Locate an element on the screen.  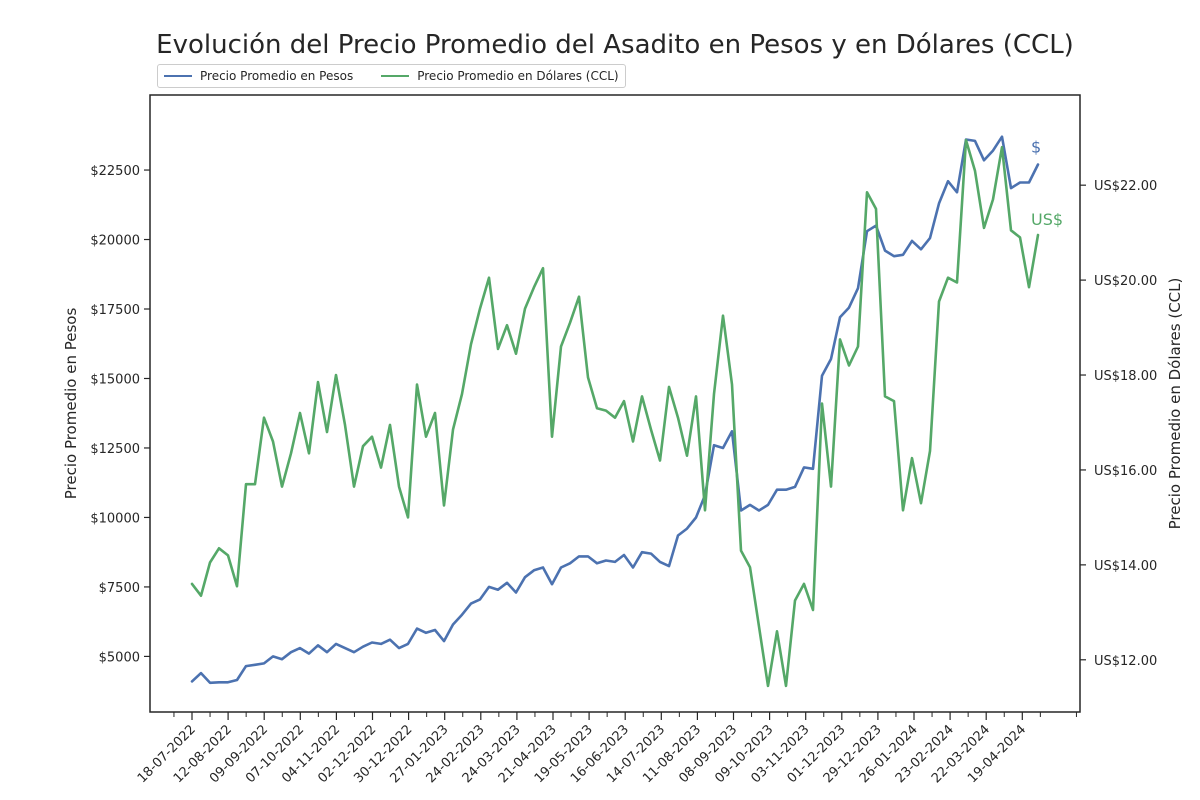
y-left-tick-label: $5000 is located at coordinates (119, 657).